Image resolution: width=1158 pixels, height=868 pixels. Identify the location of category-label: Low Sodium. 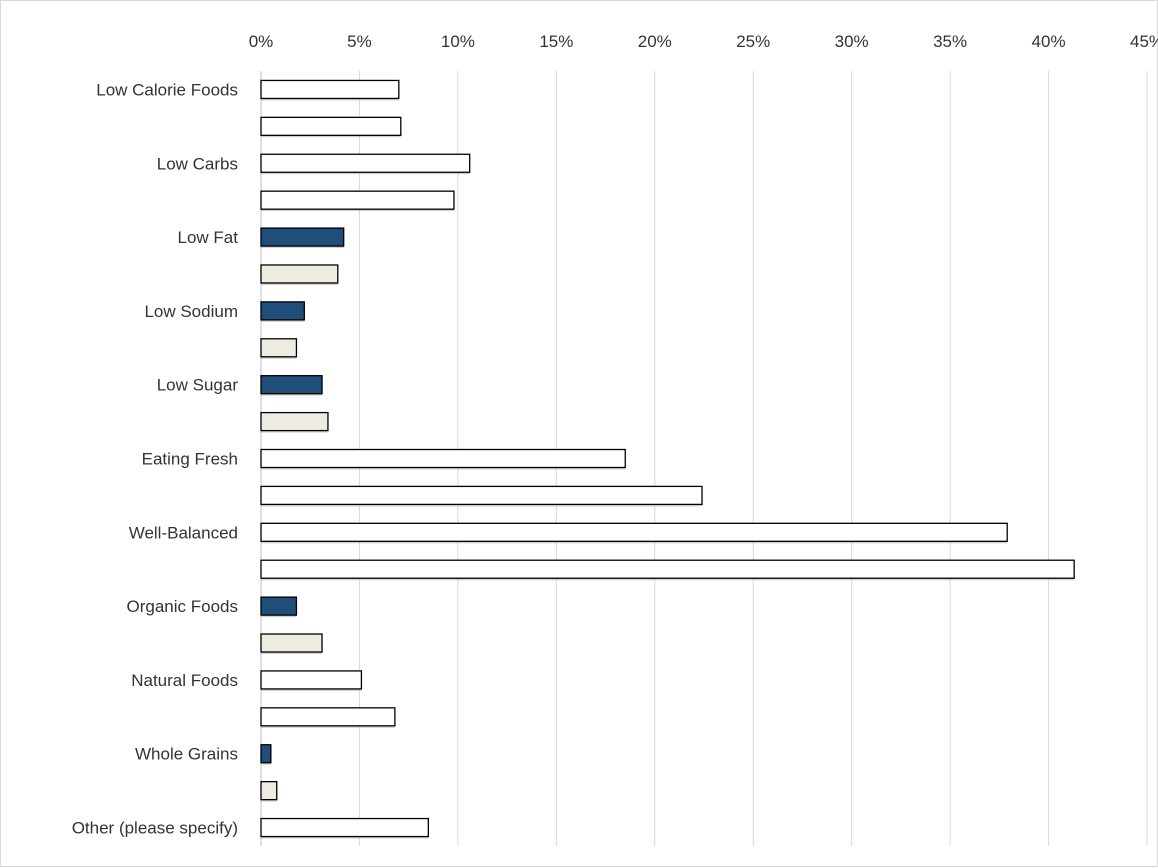
(191, 311).